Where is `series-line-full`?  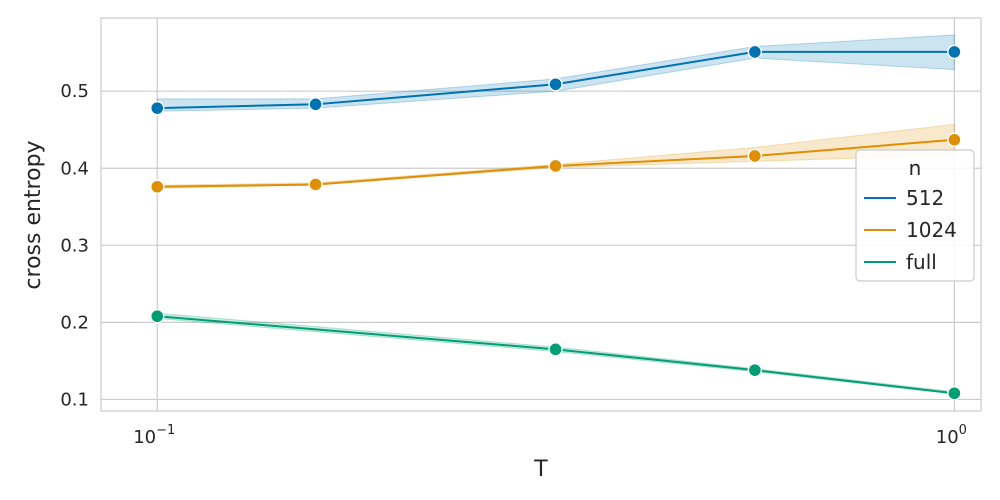
series-line-full is located at coordinates (556, 355).